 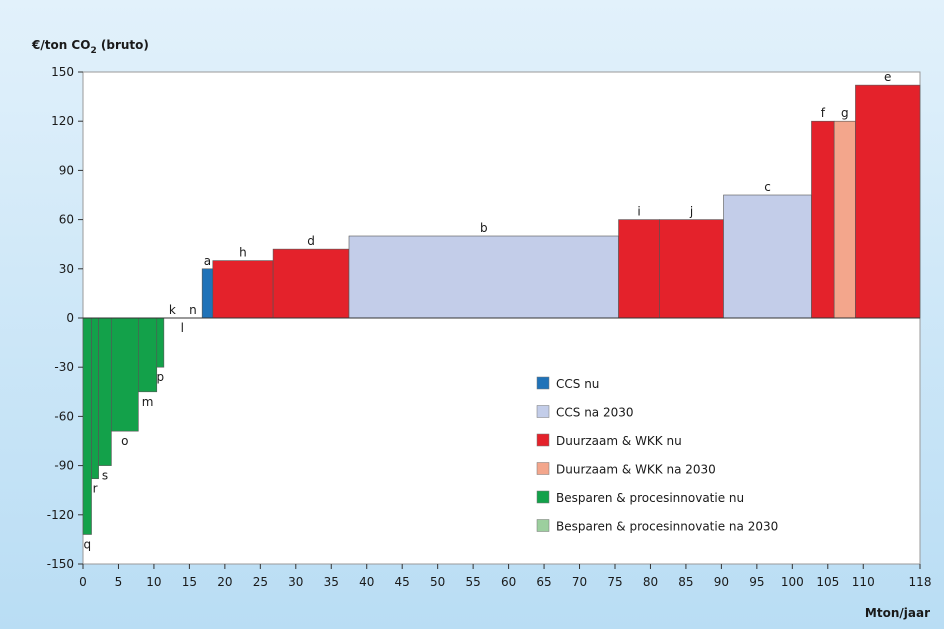 I want to click on legend-label-bp_nu: Besparen & procesinnovatie nu, so click(x=650, y=498).